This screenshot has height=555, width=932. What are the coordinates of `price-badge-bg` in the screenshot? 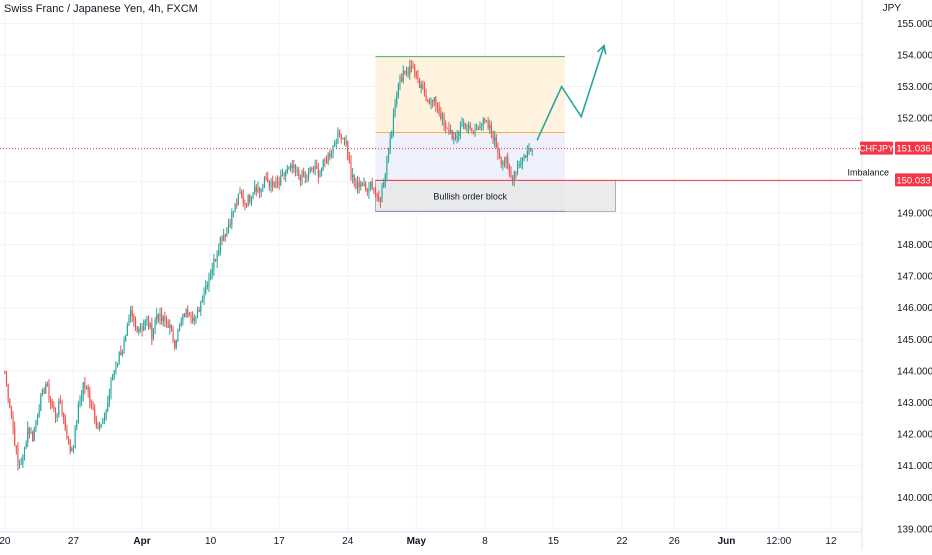 It's located at (913, 148).